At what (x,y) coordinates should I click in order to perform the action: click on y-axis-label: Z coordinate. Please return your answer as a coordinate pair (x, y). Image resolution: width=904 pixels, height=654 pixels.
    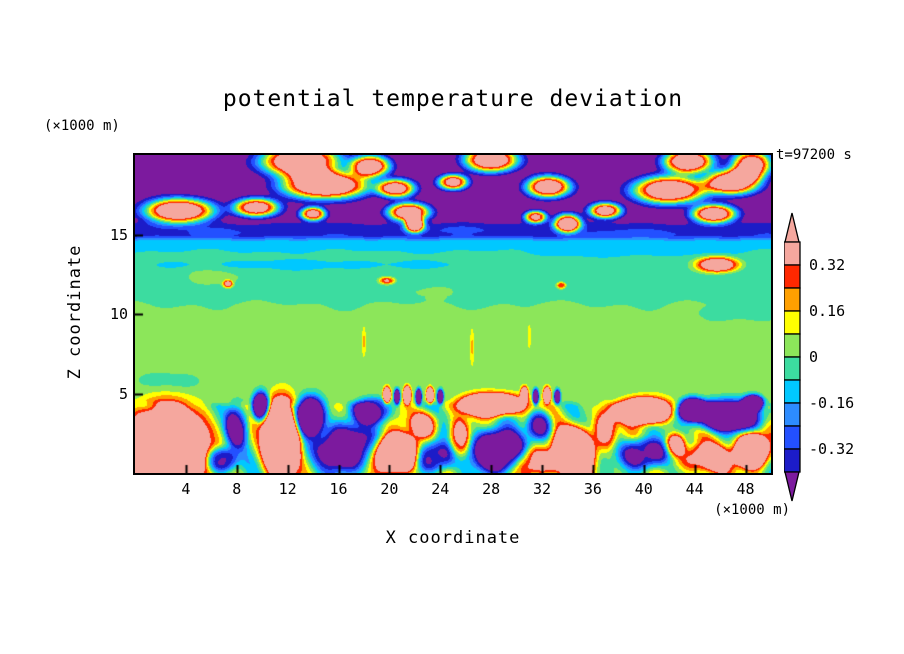
    Looking at the image, I should click on (75, 312).